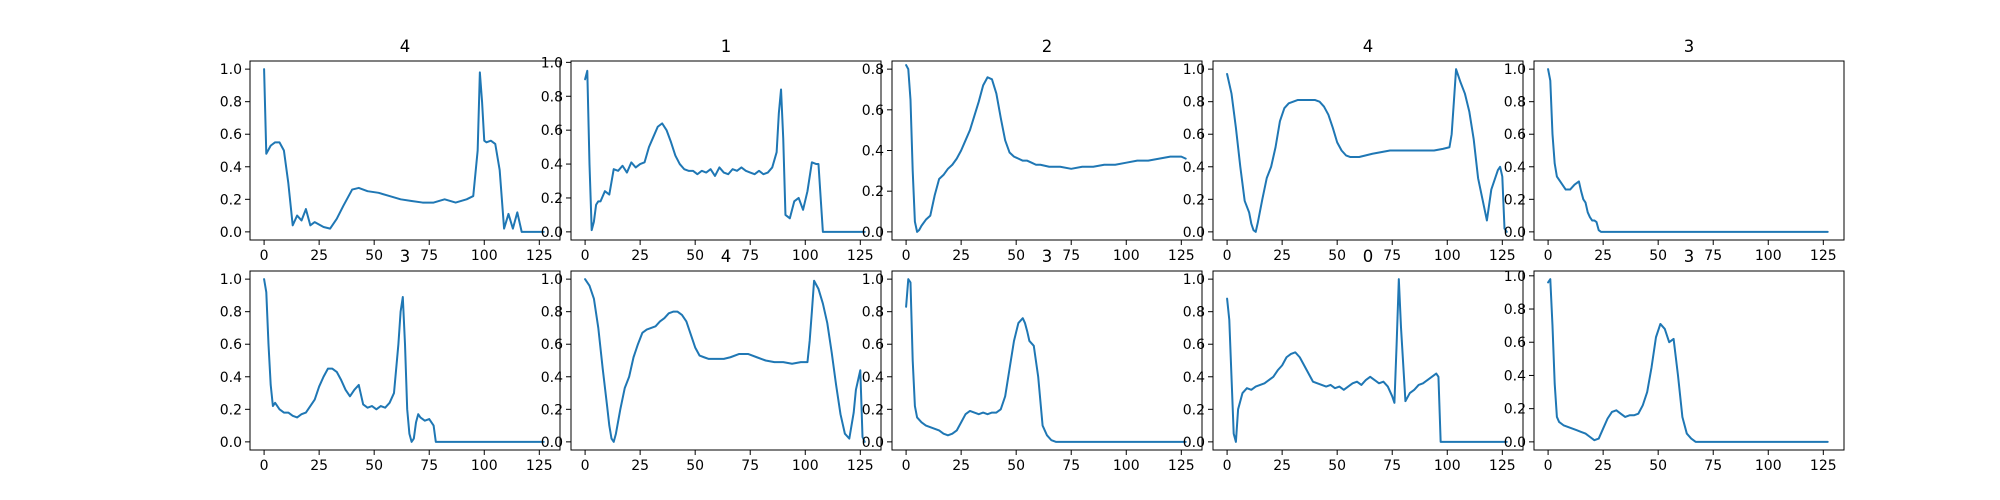 This screenshot has height=500, width=2000. I want to click on subplot-2: 1 0 25 50 75 100 125 0.0 0.2 0.4 0.6 0.8 1.0, so click(711, 150).